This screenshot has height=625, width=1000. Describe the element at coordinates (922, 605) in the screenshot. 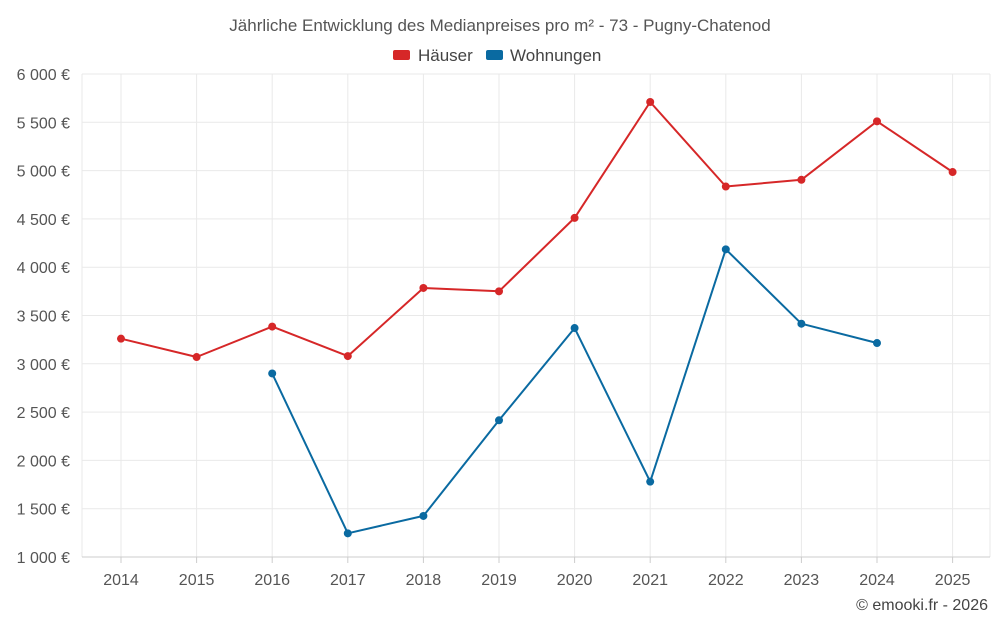

I see `credit-text: © emooki.fr - 2026` at that location.